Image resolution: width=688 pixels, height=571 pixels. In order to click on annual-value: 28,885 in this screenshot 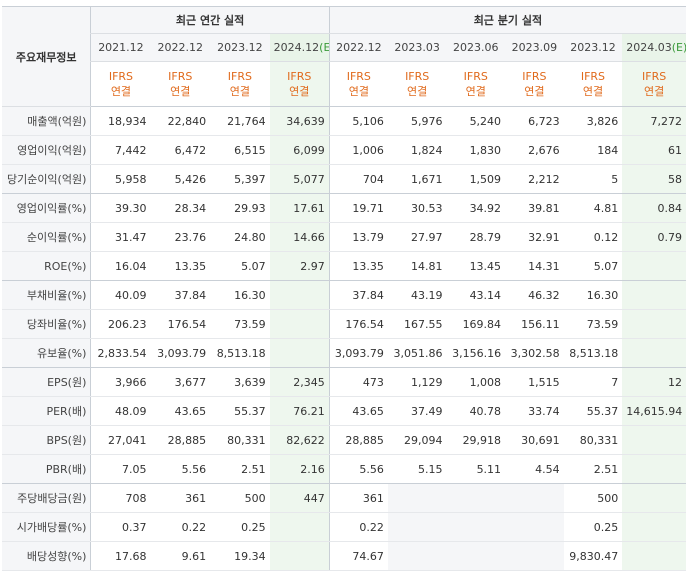, I will do `click(180, 440)`.